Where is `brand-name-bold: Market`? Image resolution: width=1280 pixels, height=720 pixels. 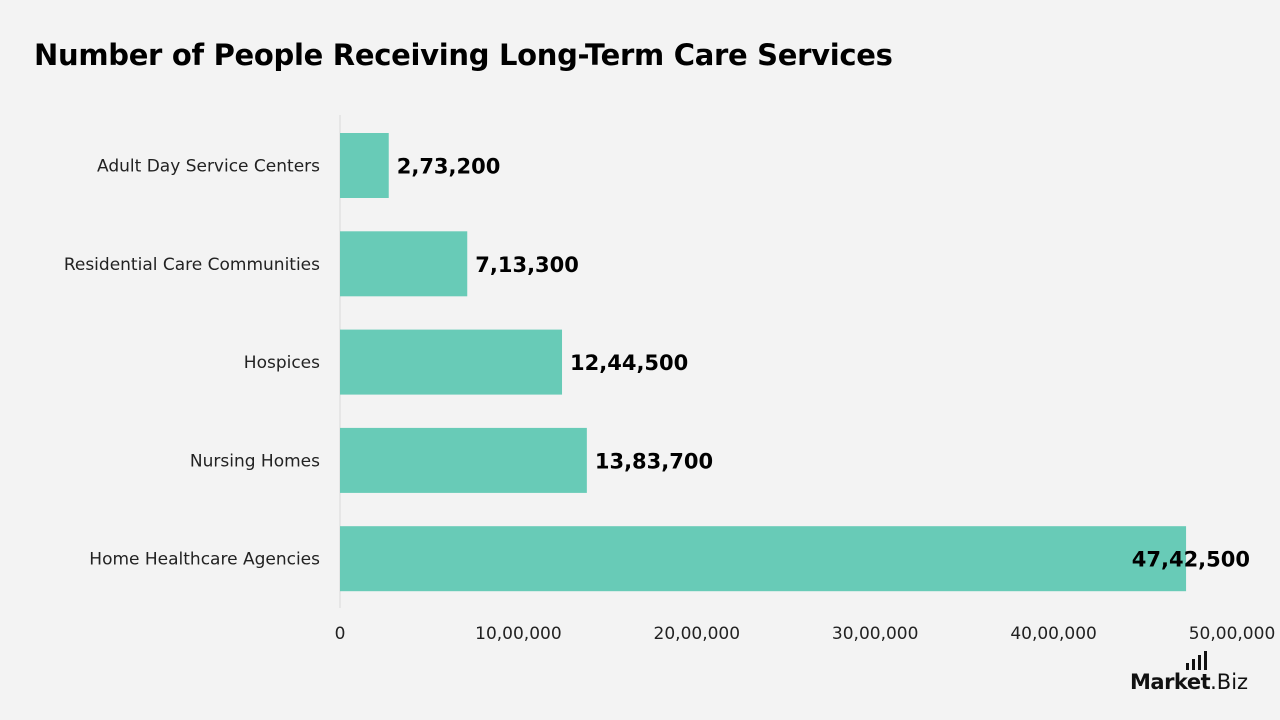 brand-name-bold: Market is located at coordinates (1170, 682).